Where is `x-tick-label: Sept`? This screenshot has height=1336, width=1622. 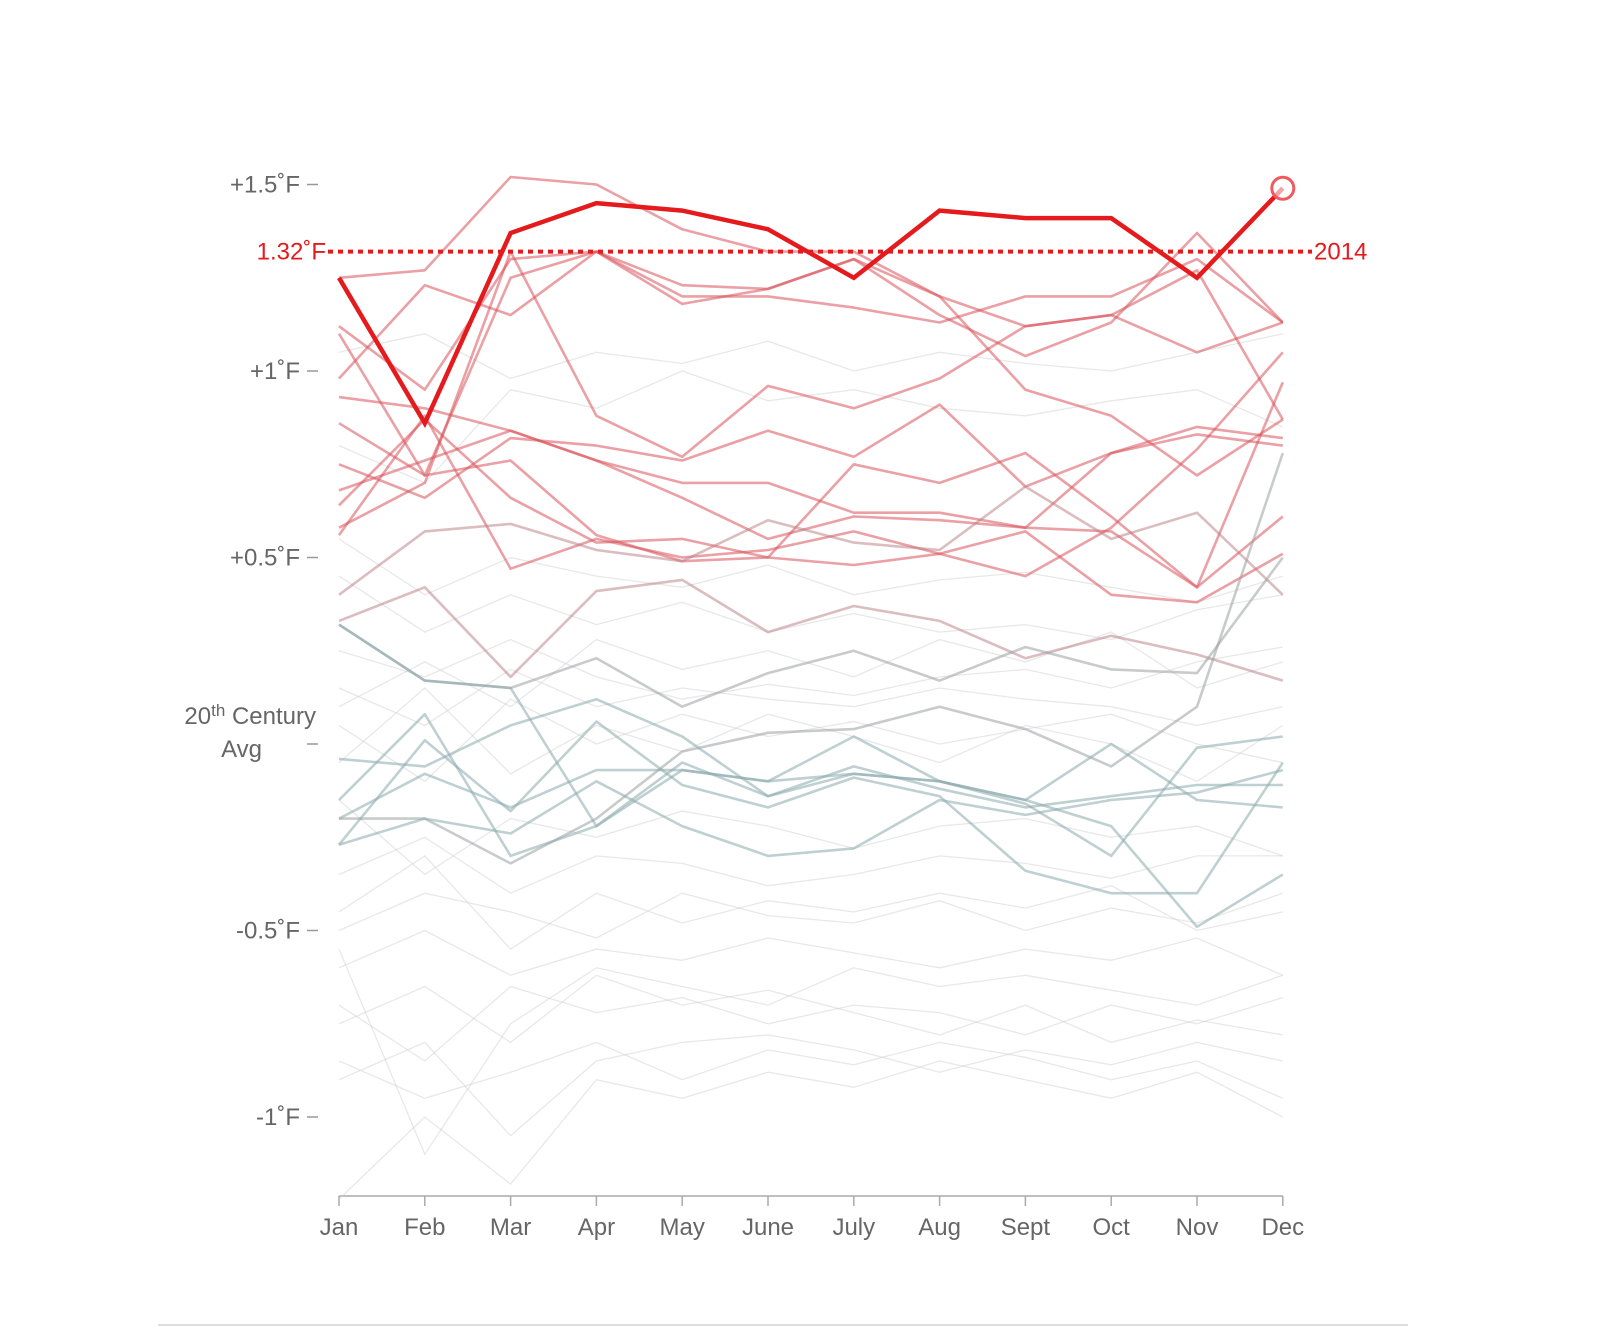
x-tick-label: Sept is located at coordinates (1026, 1227).